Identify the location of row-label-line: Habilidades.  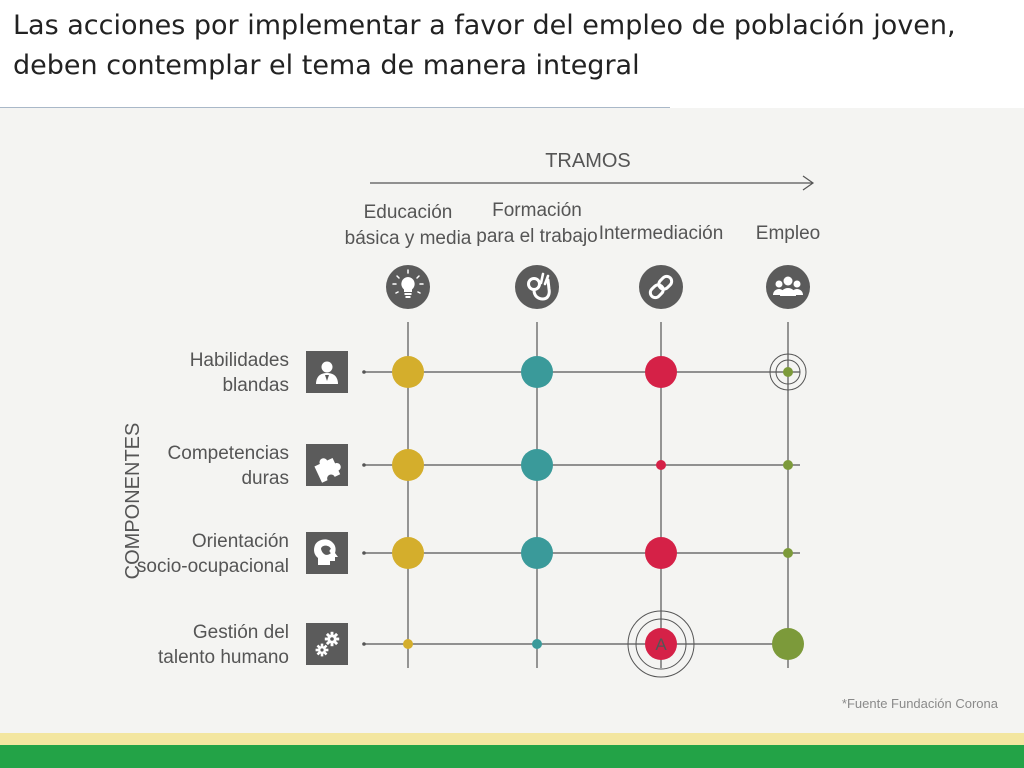
(239, 360).